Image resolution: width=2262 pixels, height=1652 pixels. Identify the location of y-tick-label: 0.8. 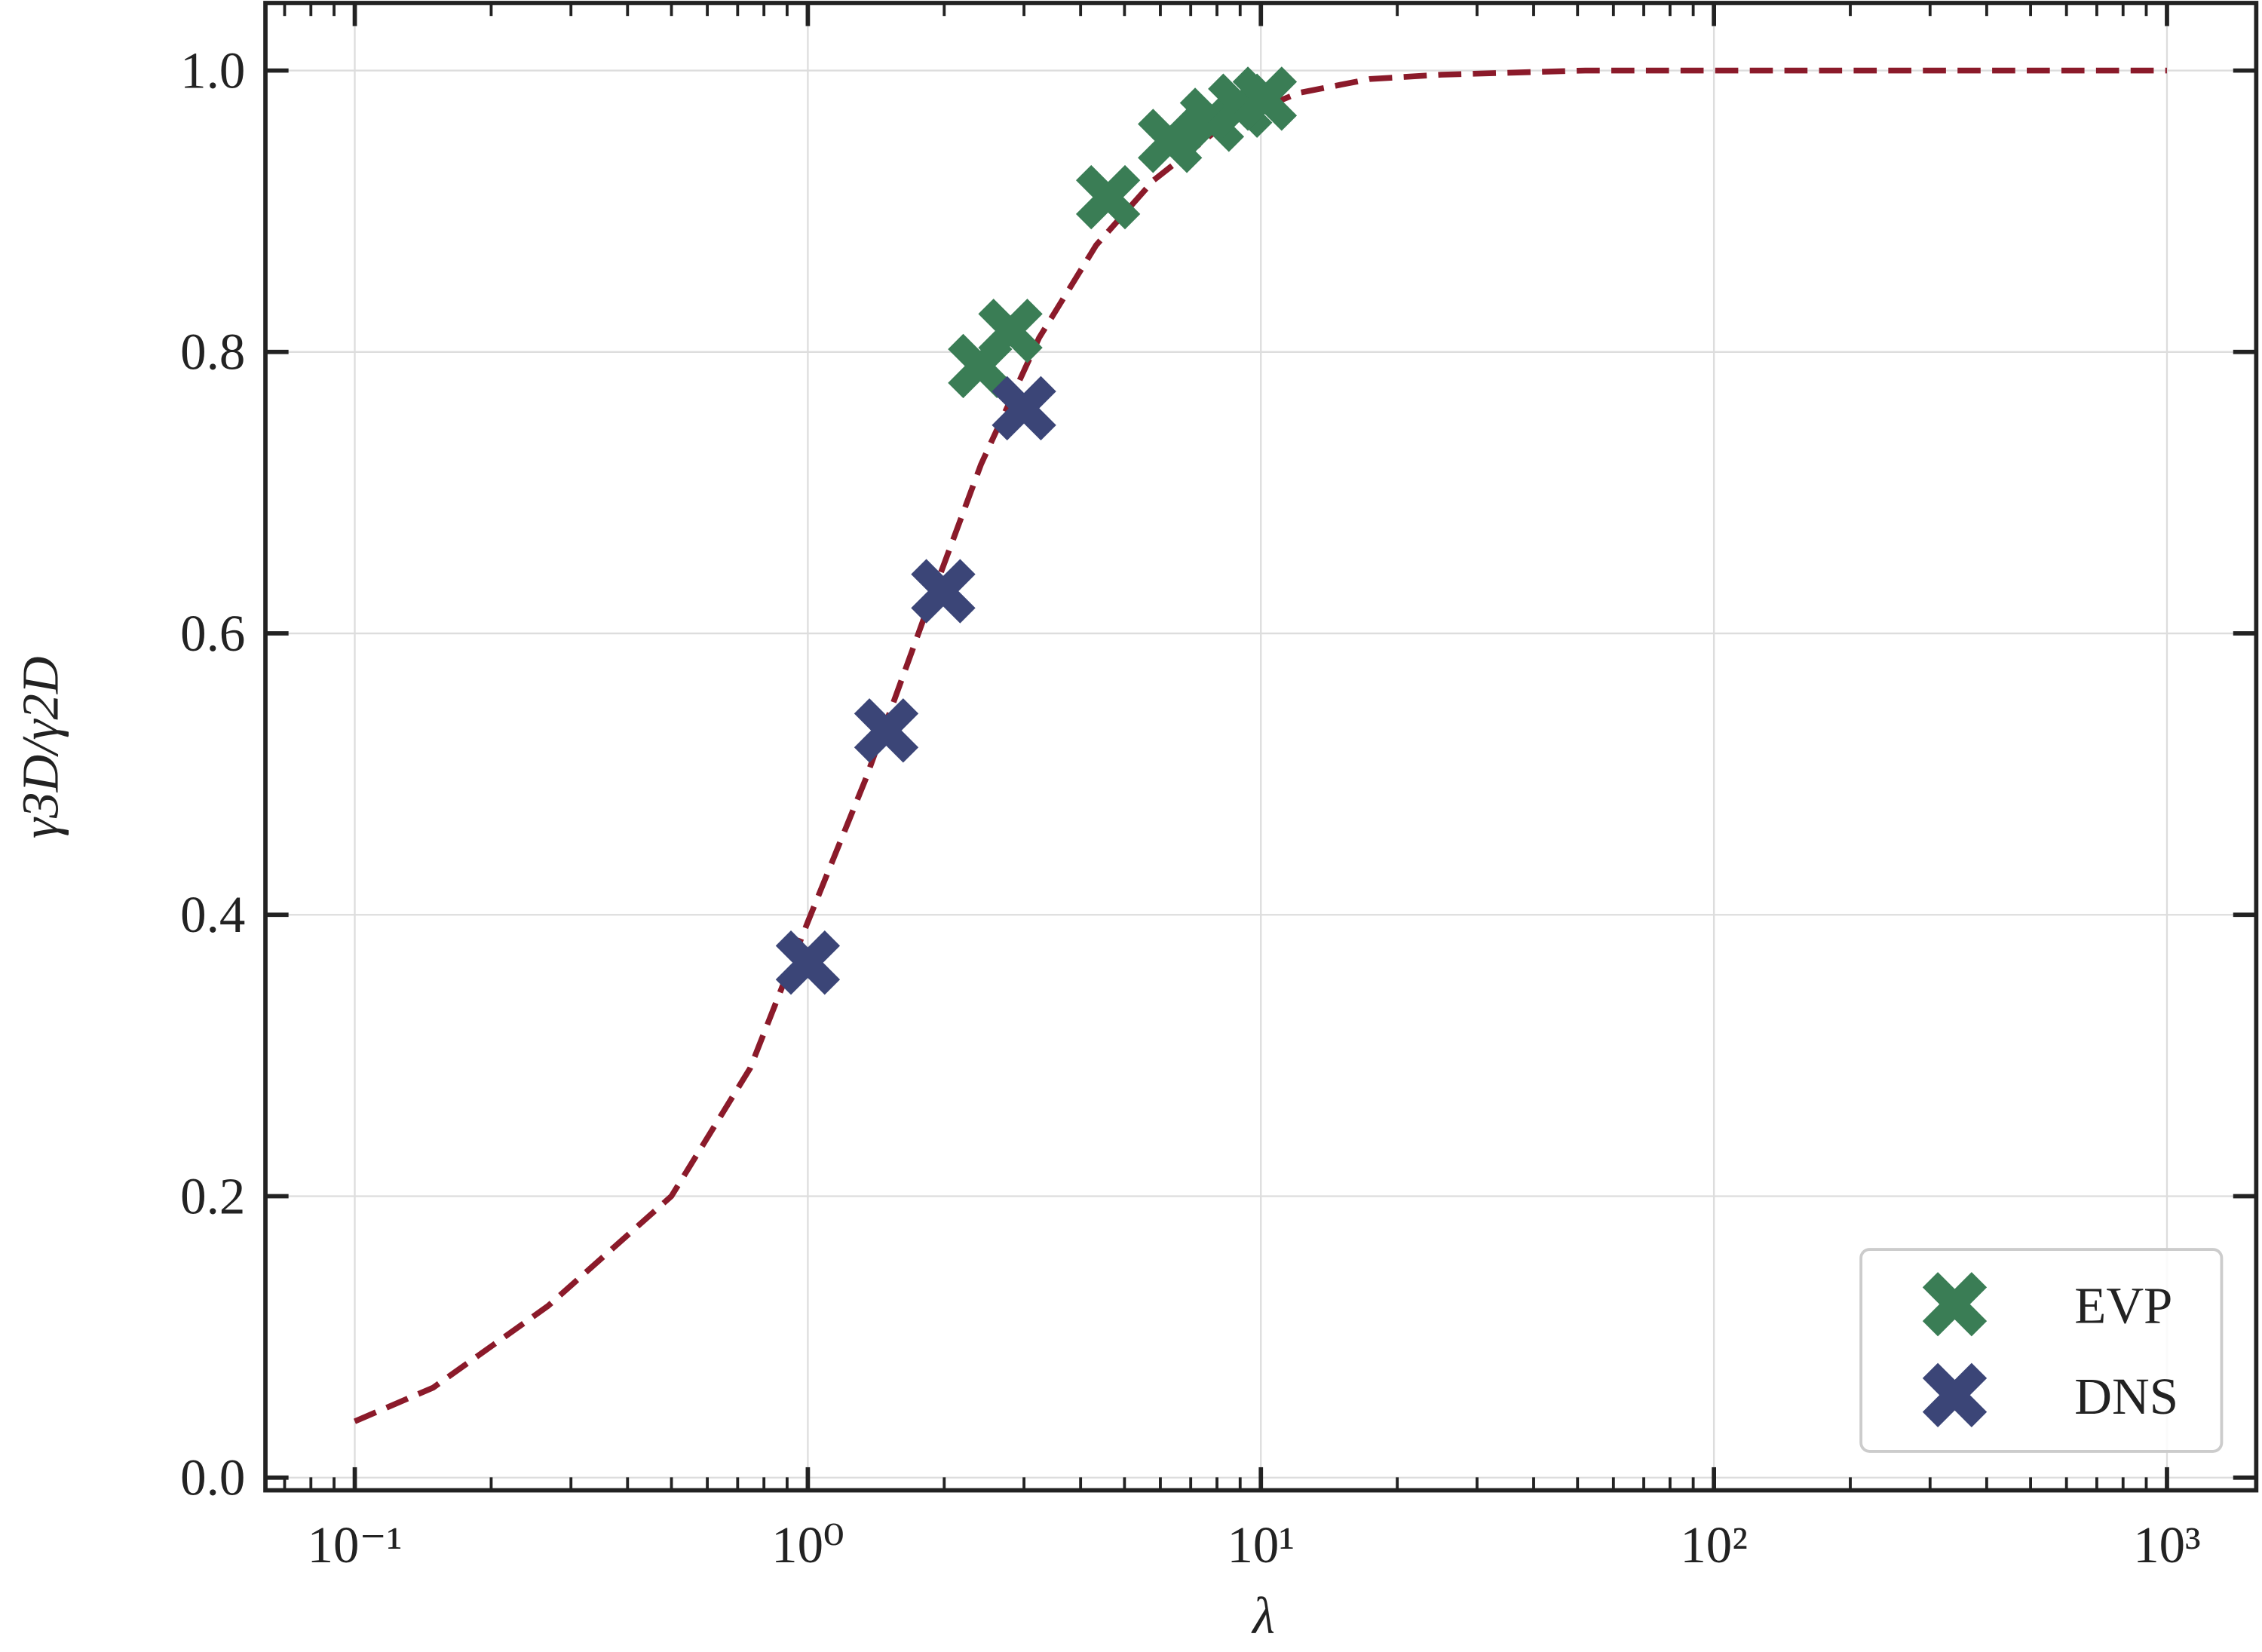
(213, 352).